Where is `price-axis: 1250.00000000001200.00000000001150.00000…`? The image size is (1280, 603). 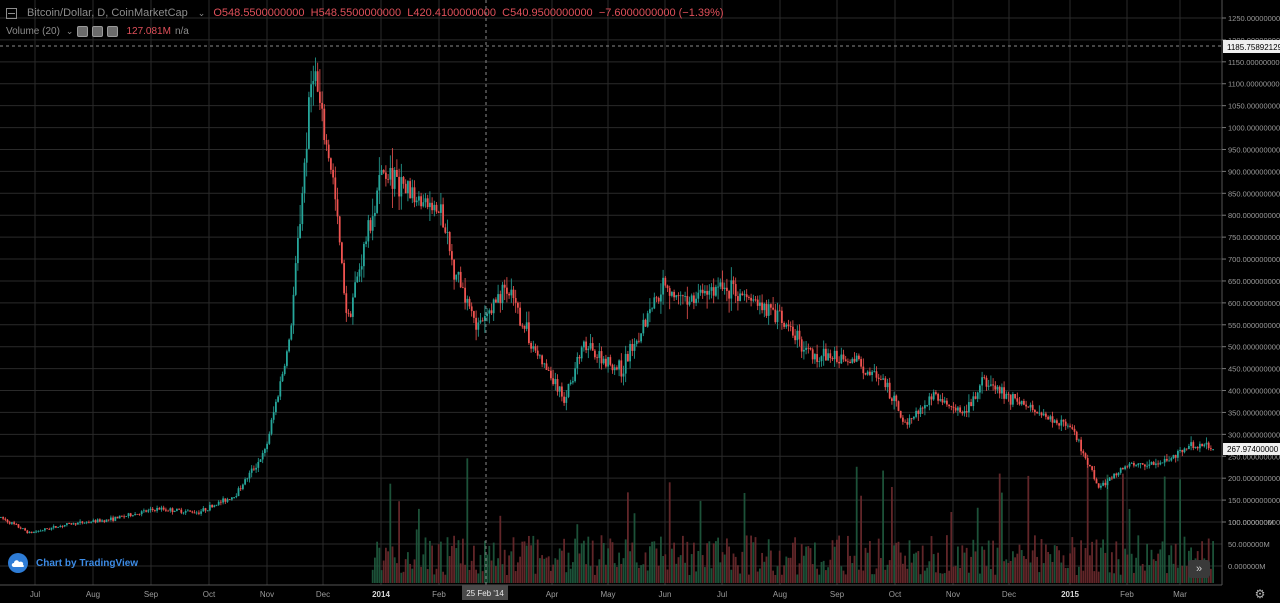
price-axis: 1250.00000000001200.00000000001150.00000… is located at coordinates (1250, 292).